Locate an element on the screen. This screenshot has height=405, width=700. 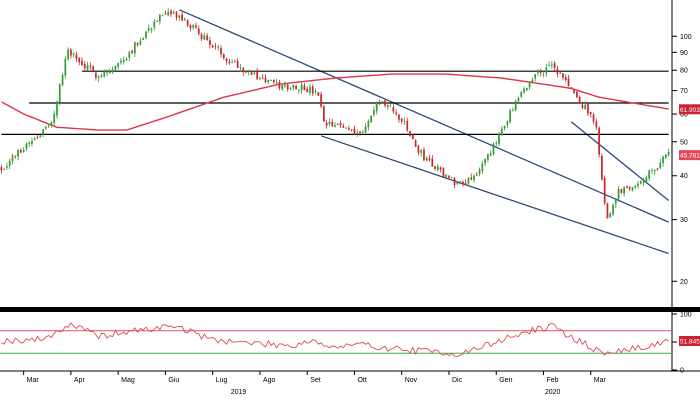
y-tick-label: 90 is located at coordinates (684, 53).